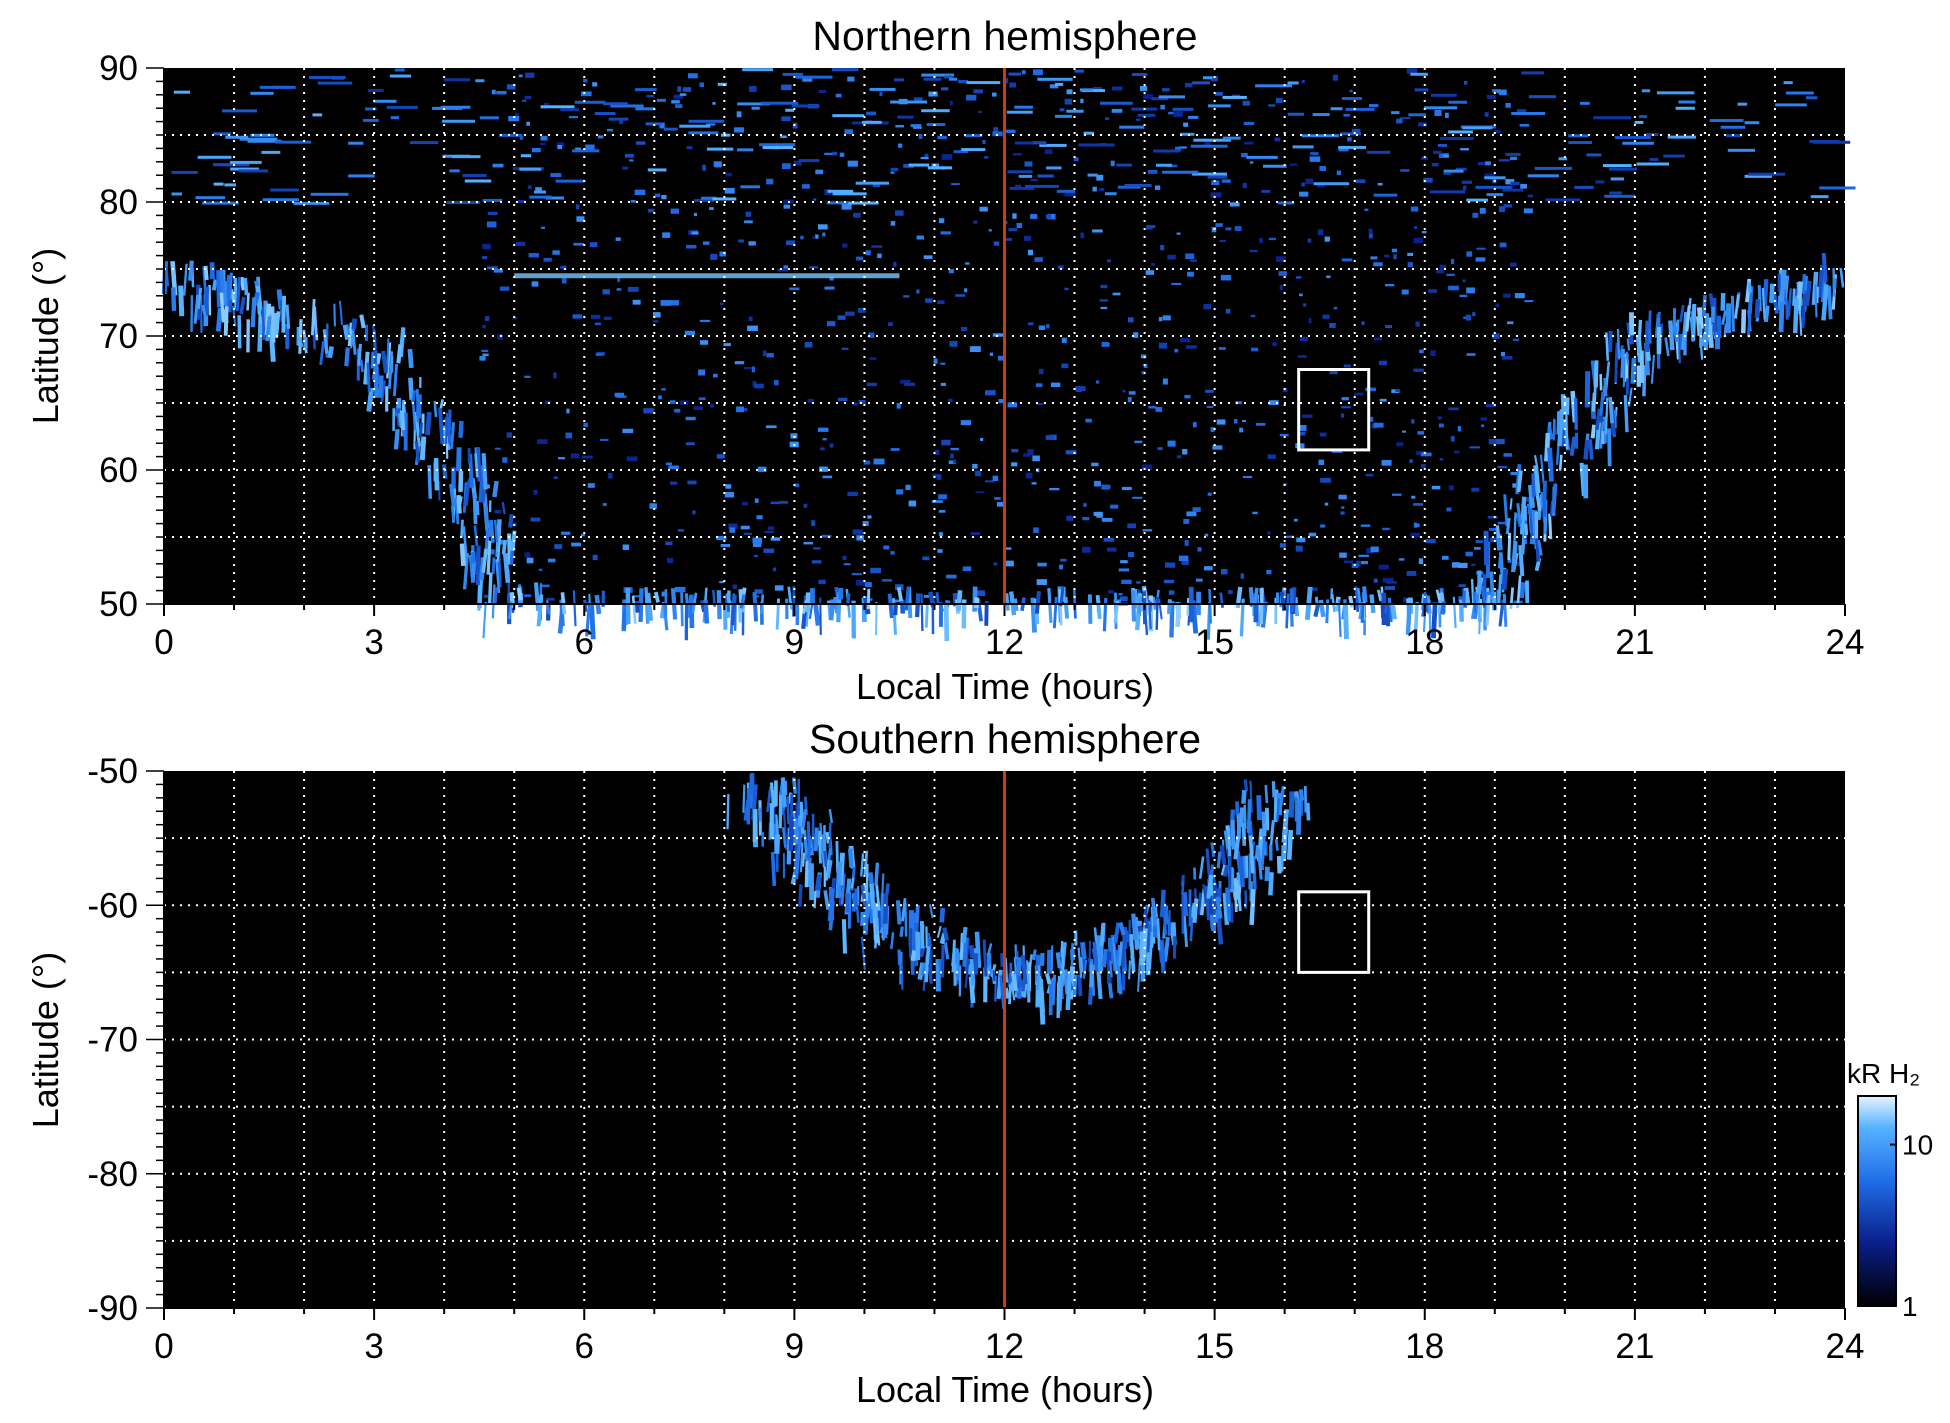 The height and width of the screenshot is (1423, 1950). What do you see at coordinates (118, 470) in the screenshot?
I see `panel-north-y-tick-label: 60` at bounding box center [118, 470].